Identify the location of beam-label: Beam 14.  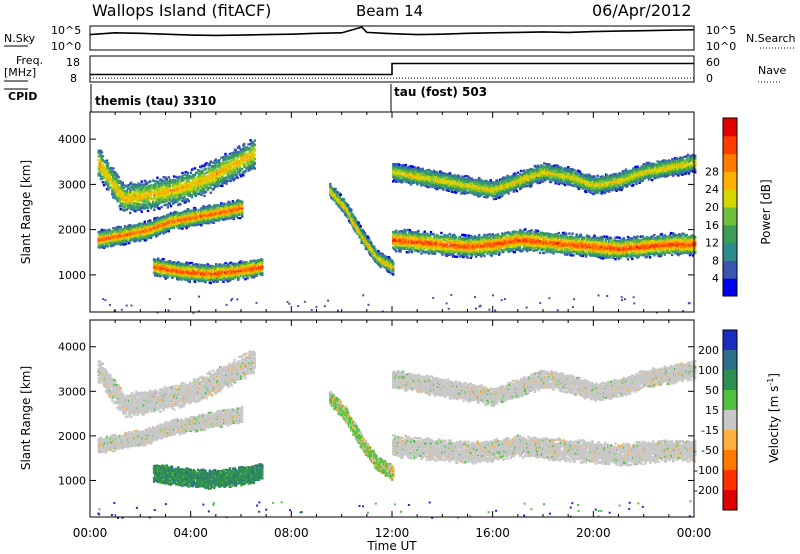
(389, 11).